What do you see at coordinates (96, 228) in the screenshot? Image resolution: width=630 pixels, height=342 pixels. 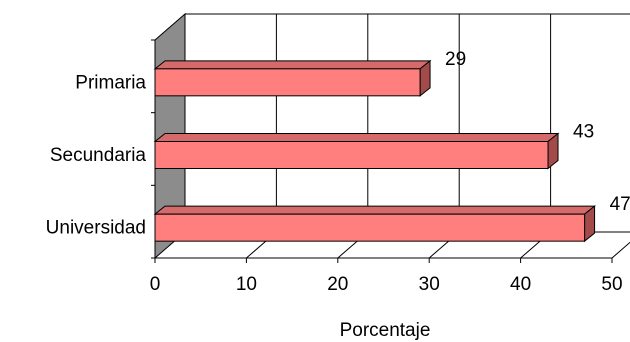 I see `category-label: Universidad` at bounding box center [96, 228].